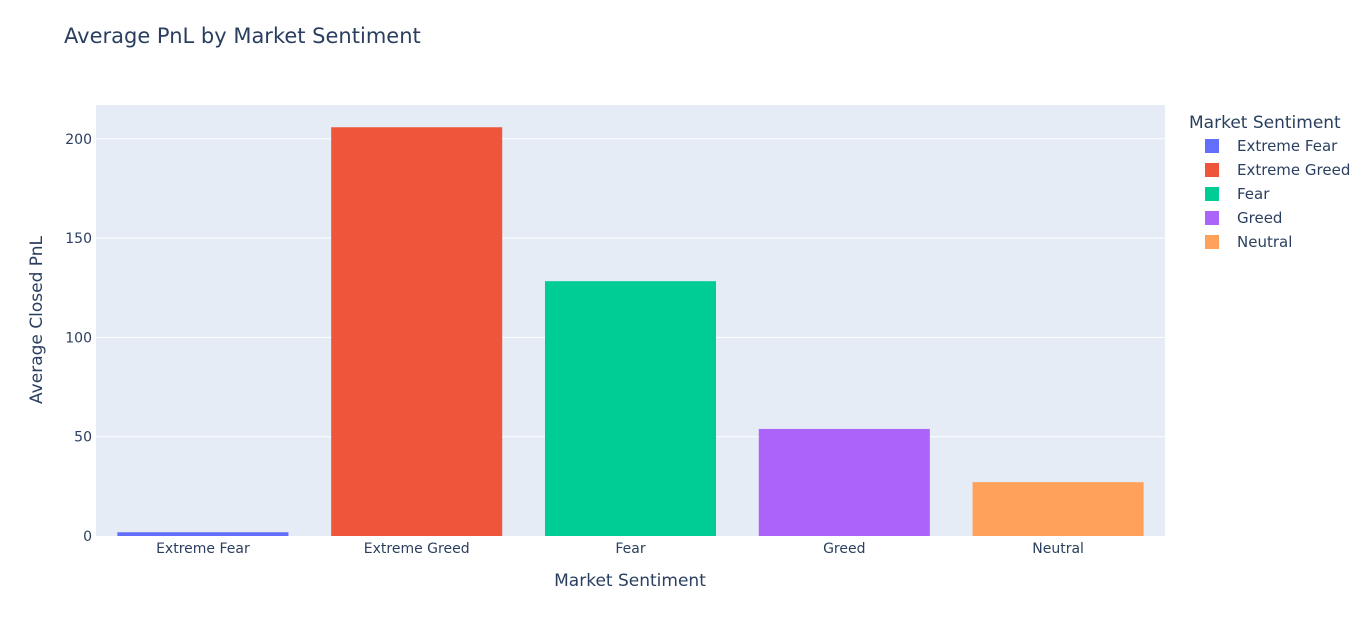 The image size is (1364, 620). I want to click on y-tick-label: 100, so click(78, 338).